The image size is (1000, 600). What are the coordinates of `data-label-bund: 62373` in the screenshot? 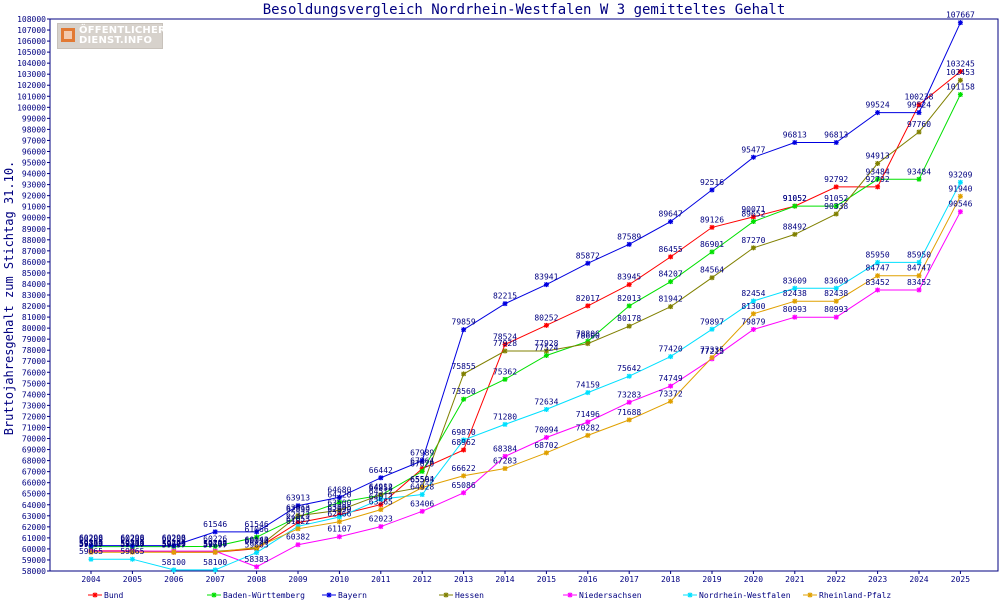 It's located at (298, 515).